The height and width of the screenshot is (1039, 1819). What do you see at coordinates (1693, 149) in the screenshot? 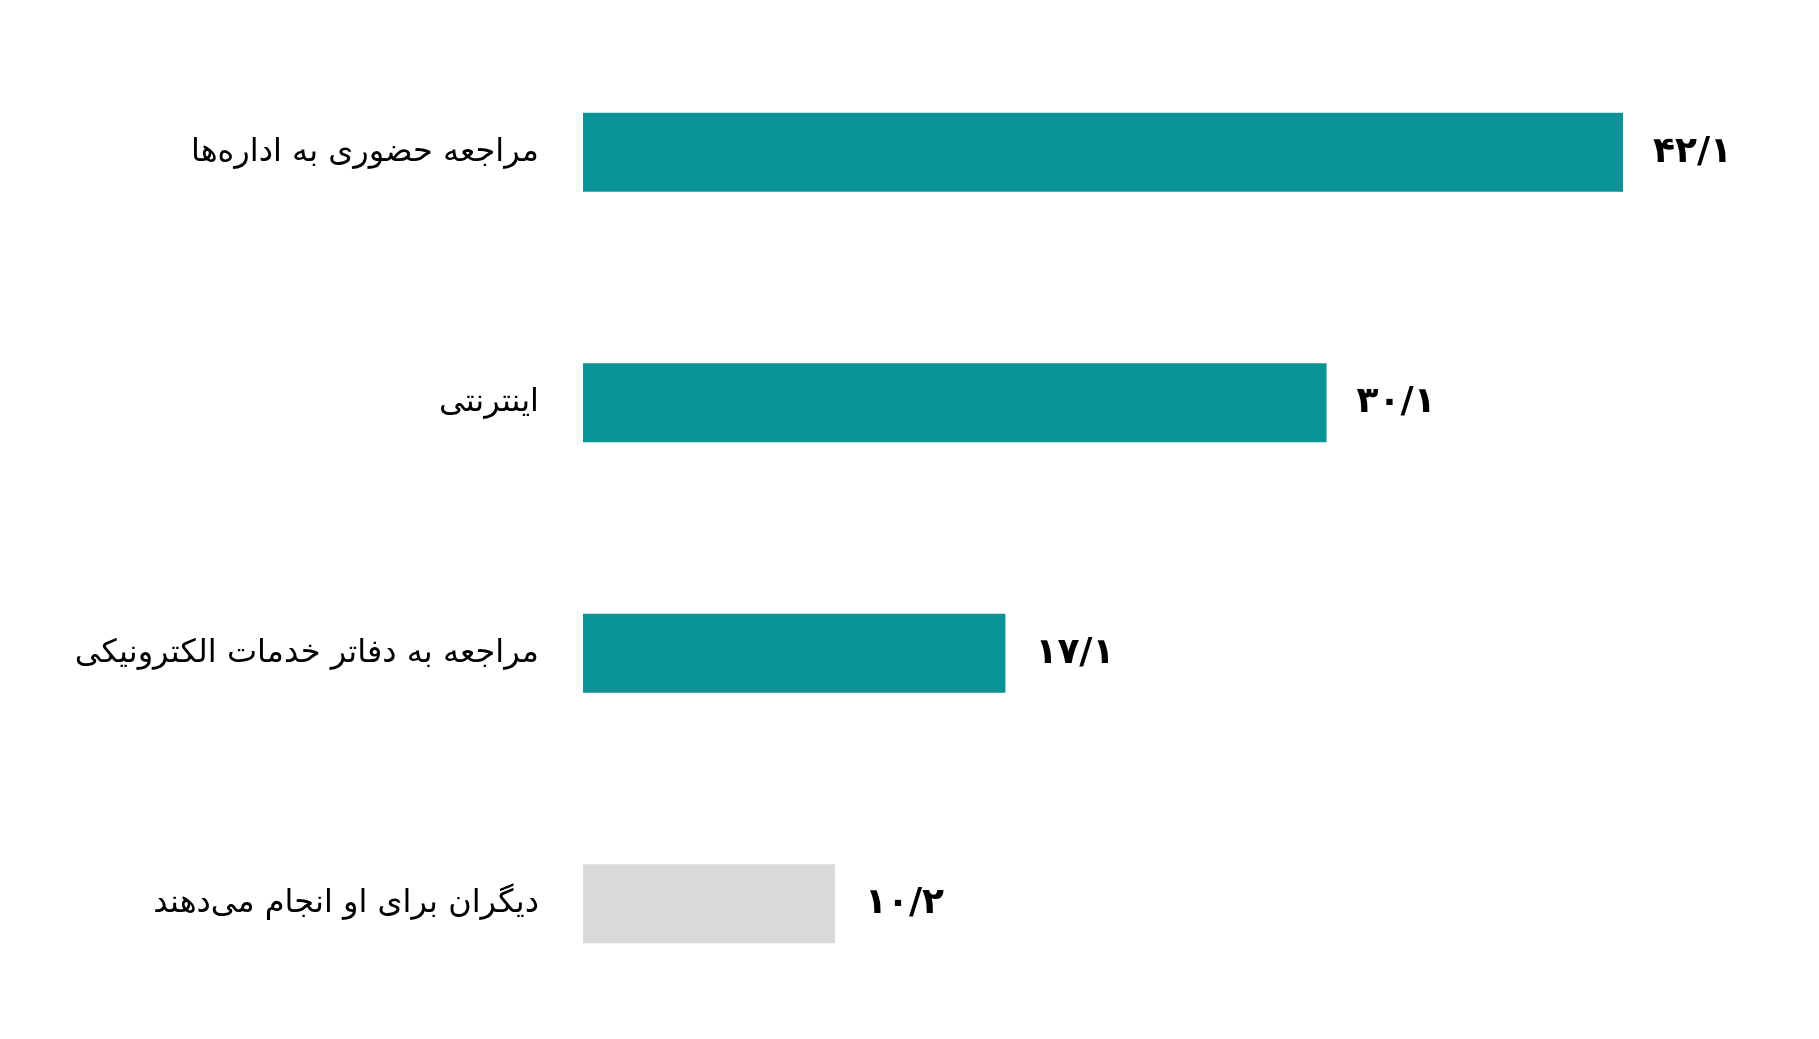
I see `data-label: ۴۲/۱` at bounding box center [1693, 149].